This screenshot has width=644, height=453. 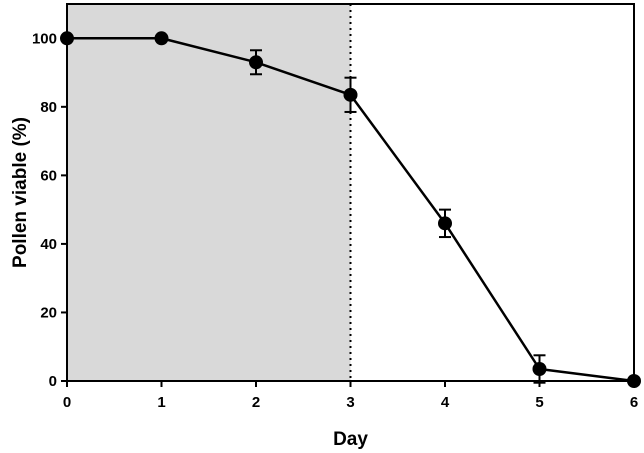 I want to click on x-axis-title: Day, so click(x=350, y=439).